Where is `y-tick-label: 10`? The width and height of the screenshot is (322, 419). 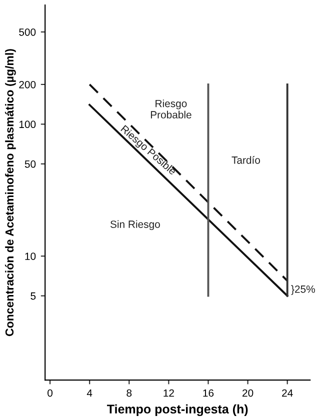 y-tick-label: 10 is located at coordinates (30, 256).